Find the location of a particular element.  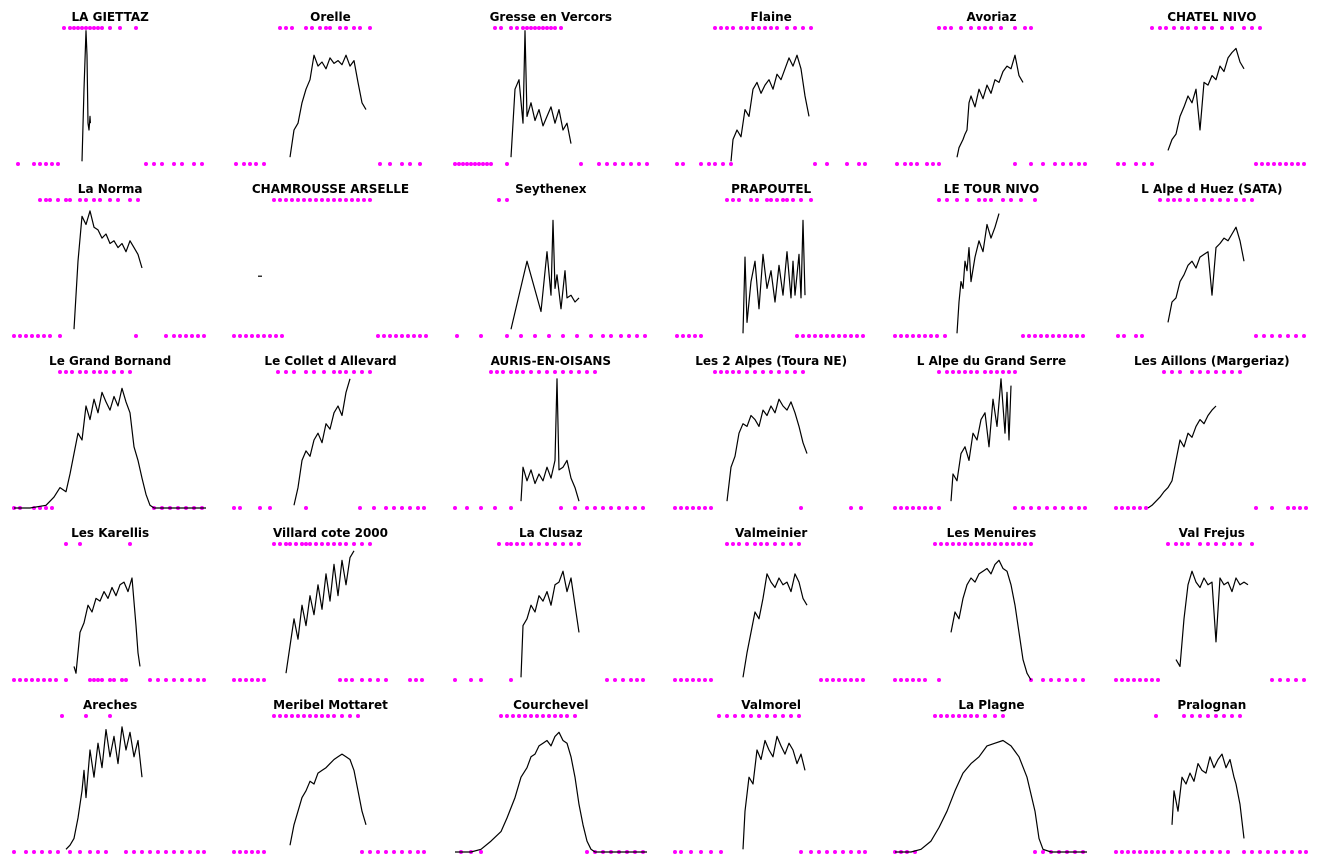

panel-title: Areches is located at coordinates (110, 705).